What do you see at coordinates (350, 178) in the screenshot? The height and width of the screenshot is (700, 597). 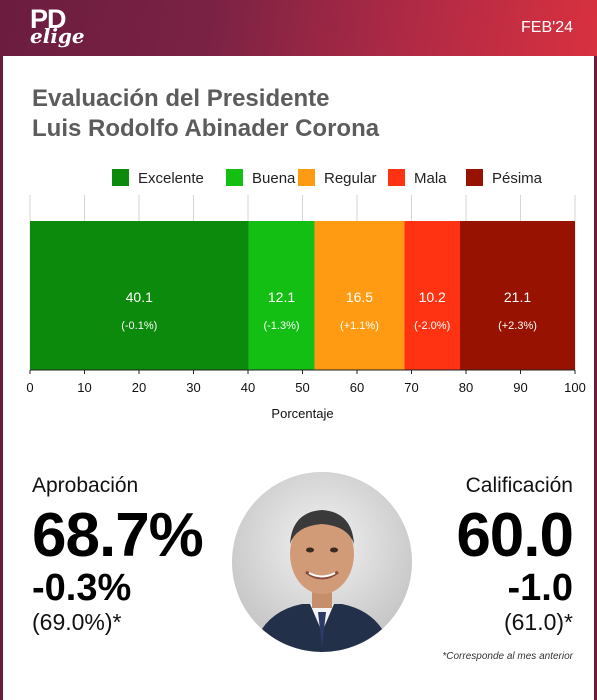 I see `legend-label: Regular` at bounding box center [350, 178].